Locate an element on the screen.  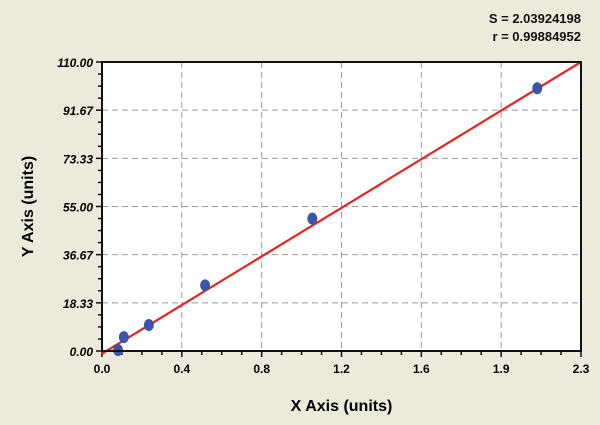
x-tick-label: 0.0 is located at coordinates (102, 369).